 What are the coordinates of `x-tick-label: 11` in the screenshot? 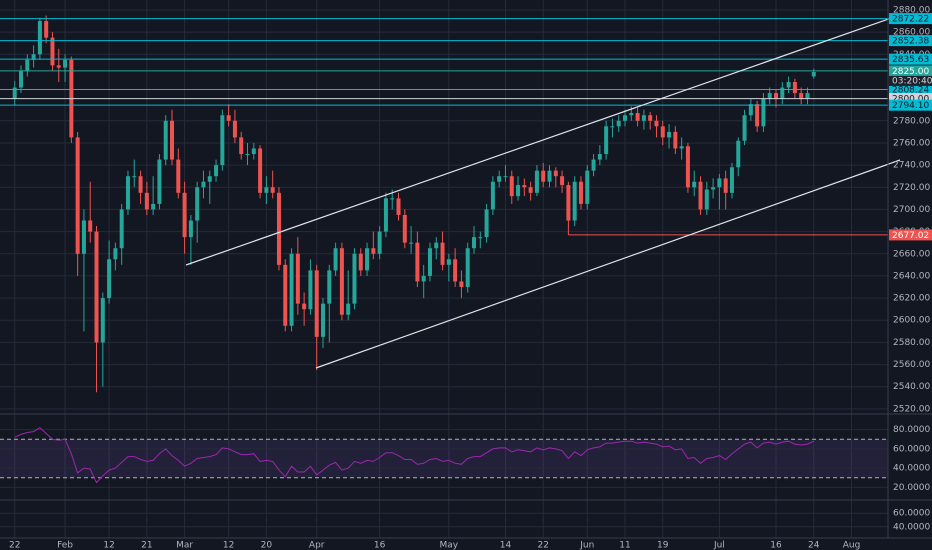 It's located at (624, 545).